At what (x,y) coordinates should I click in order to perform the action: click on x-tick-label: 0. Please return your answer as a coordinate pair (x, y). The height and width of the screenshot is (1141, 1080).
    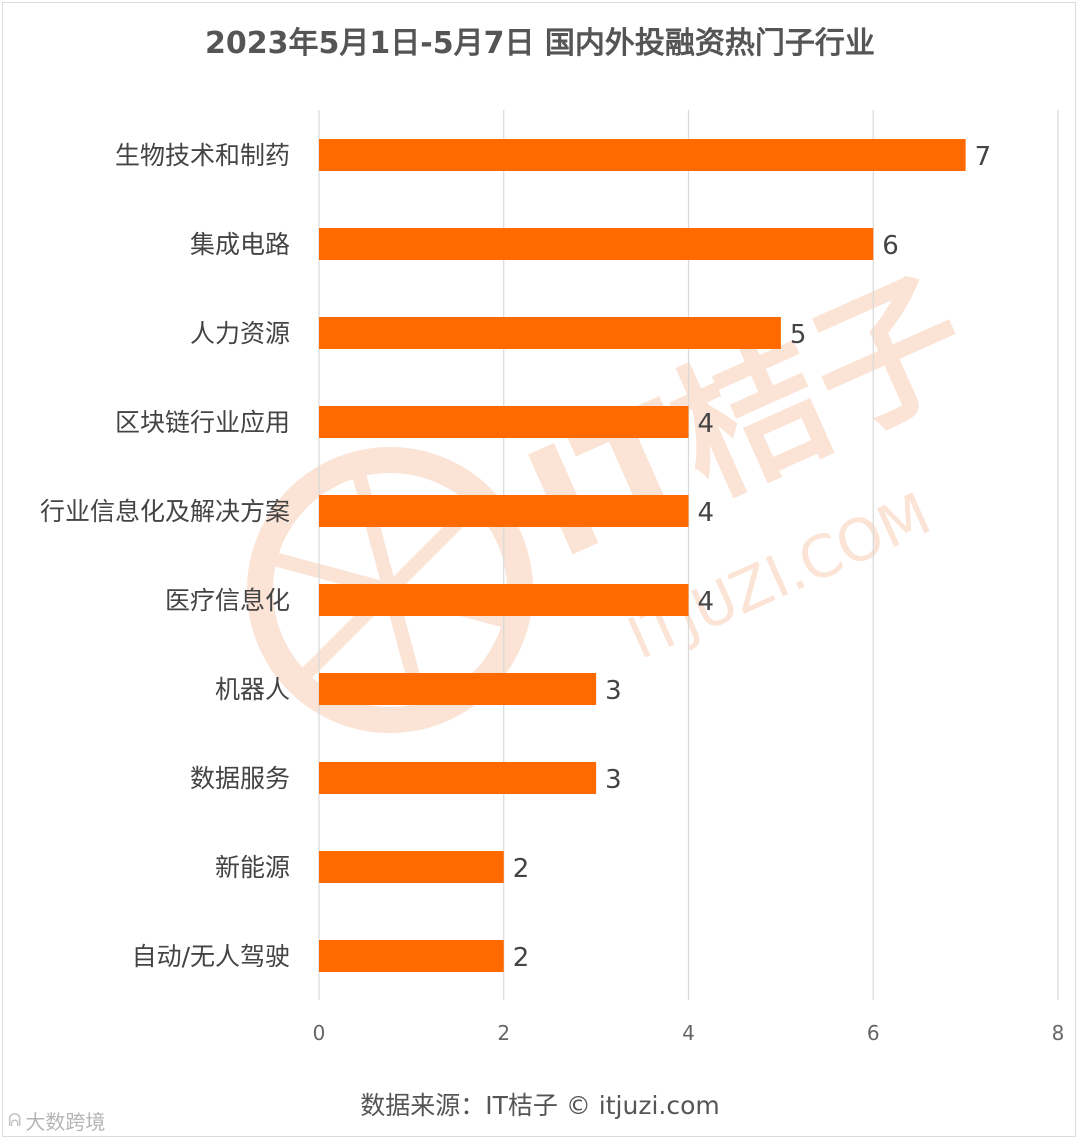
    Looking at the image, I should click on (319, 1033).